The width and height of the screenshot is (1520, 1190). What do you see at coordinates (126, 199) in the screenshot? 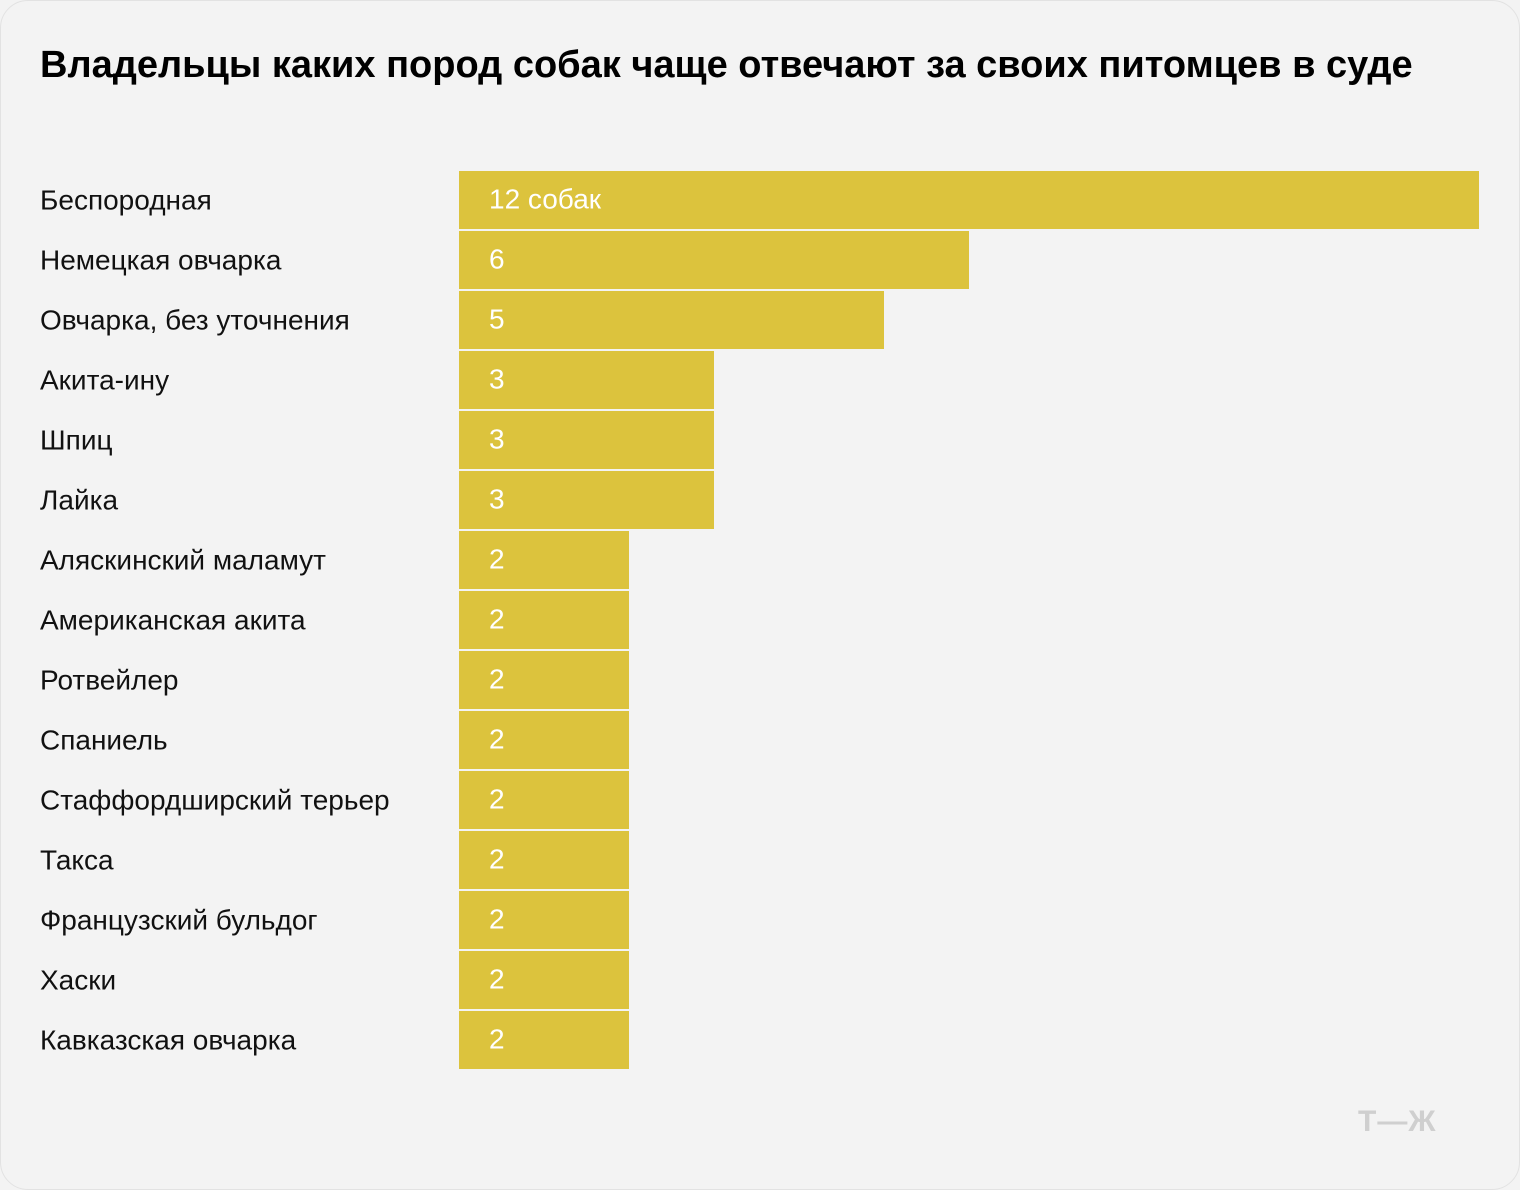
I see `category-label: Беспородная` at bounding box center [126, 199].